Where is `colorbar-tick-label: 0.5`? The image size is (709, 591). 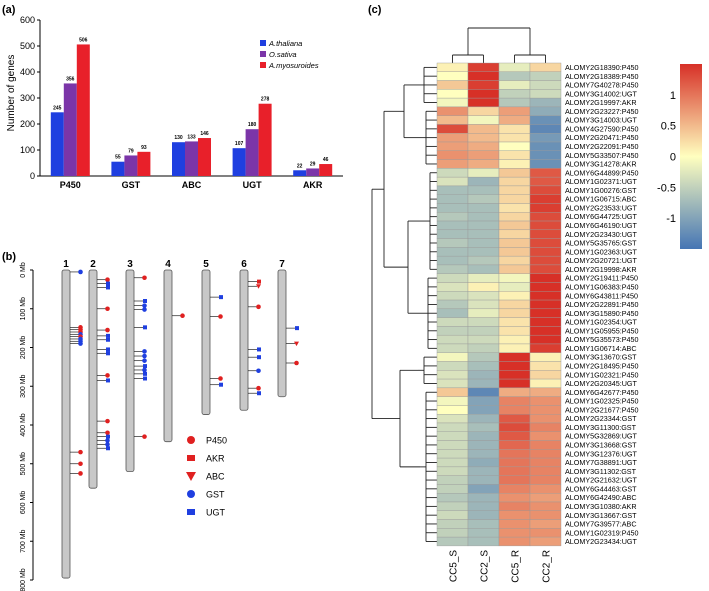 colorbar-tick-label: 0.5 is located at coordinates (668, 127).